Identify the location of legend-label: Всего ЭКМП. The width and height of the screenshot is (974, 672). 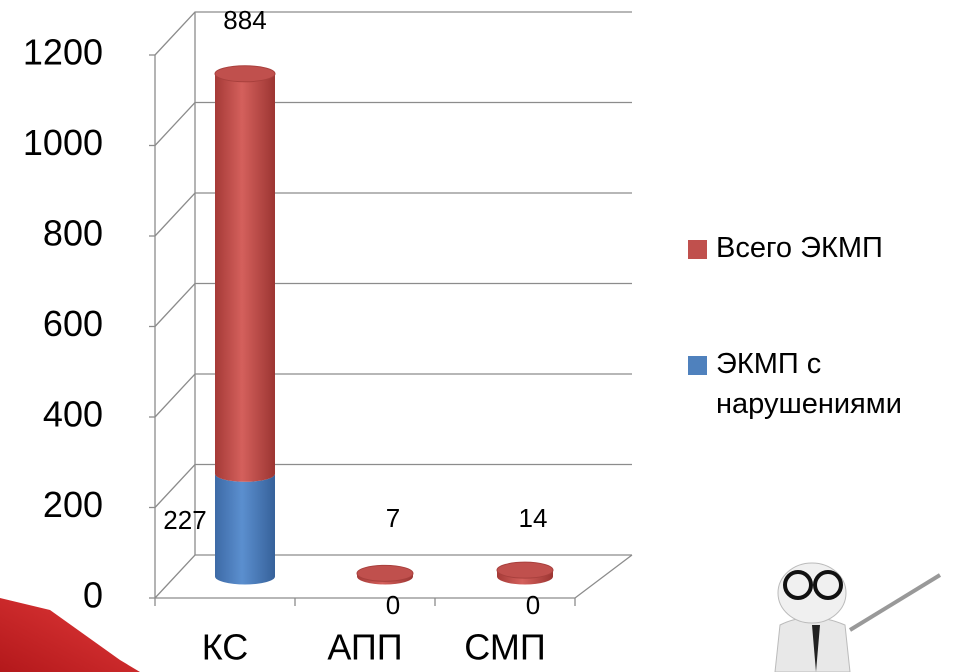
(799, 248).